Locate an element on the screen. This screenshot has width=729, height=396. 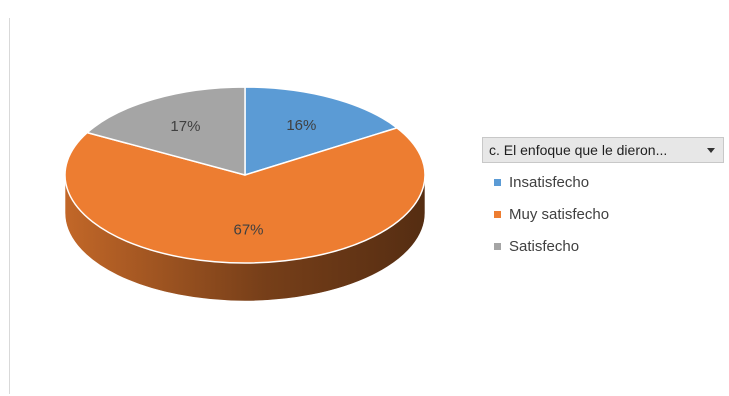
legend-item-satisfecho: Satisfecho is located at coordinates (551, 246).